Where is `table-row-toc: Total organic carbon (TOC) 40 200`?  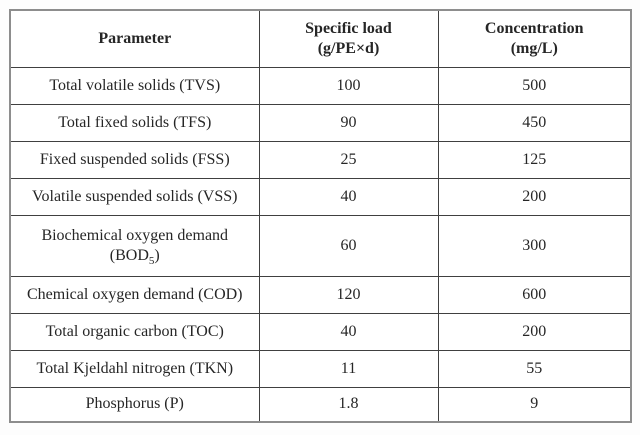 table-row-toc: Total organic carbon (TOC) 40 200 is located at coordinates (320, 331).